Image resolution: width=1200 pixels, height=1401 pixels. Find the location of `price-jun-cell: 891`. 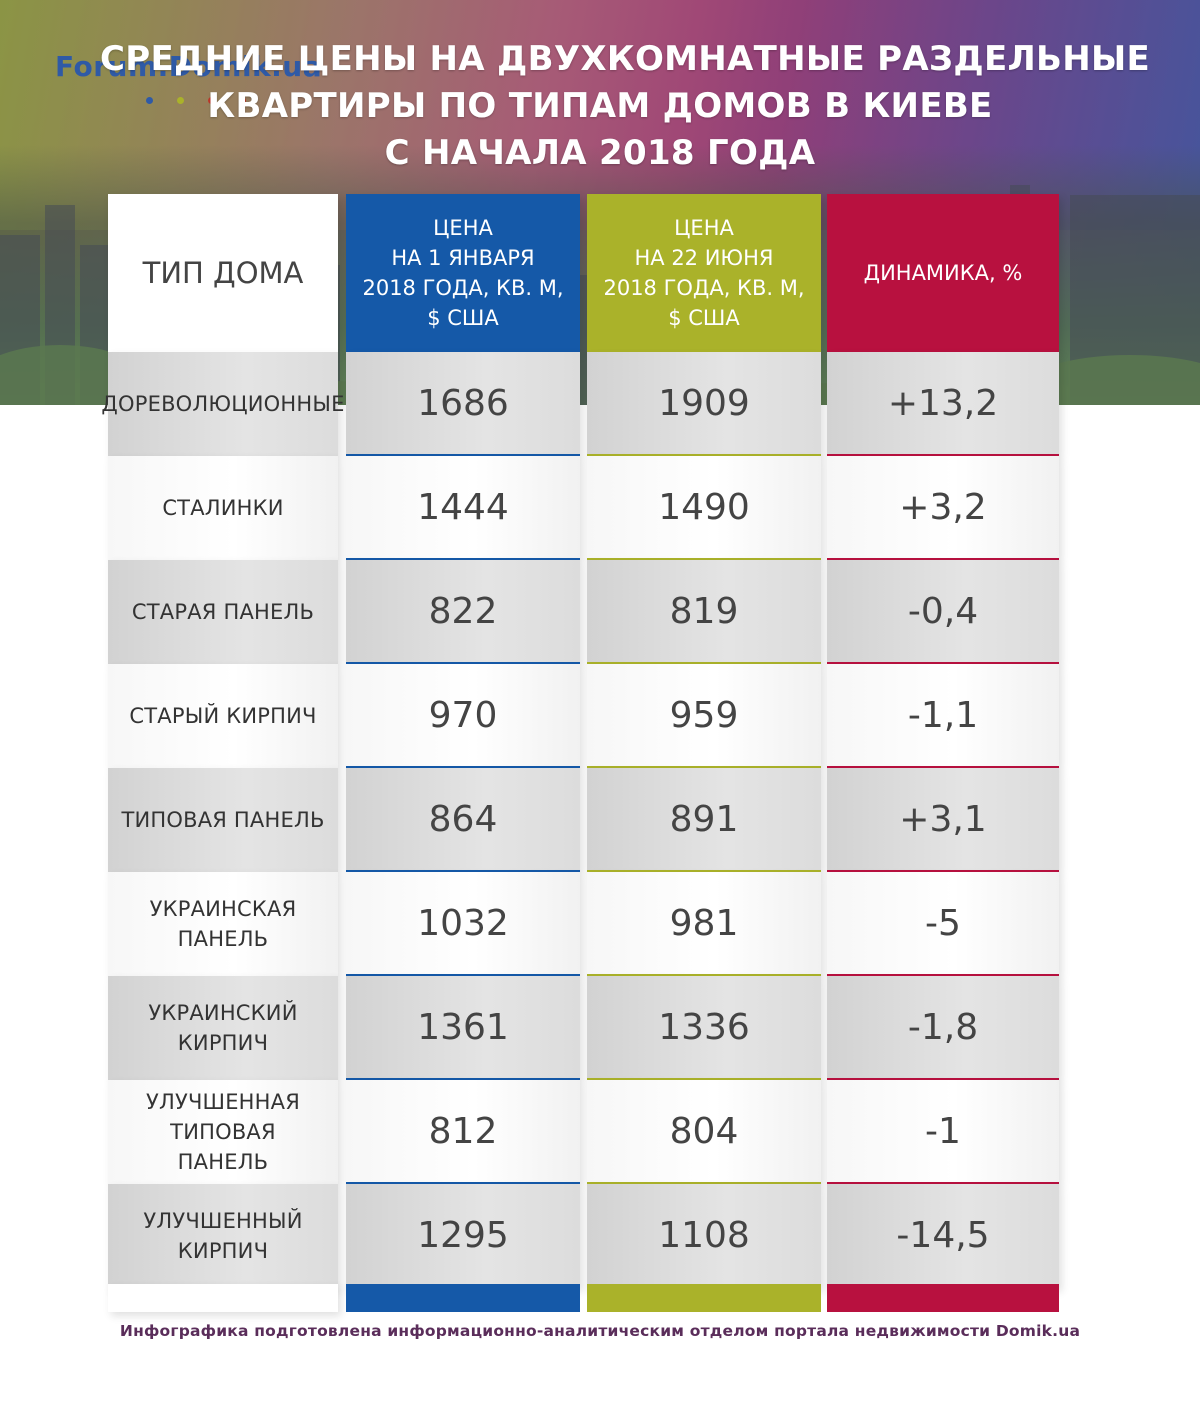

price-jun-cell: 891 is located at coordinates (704, 820).